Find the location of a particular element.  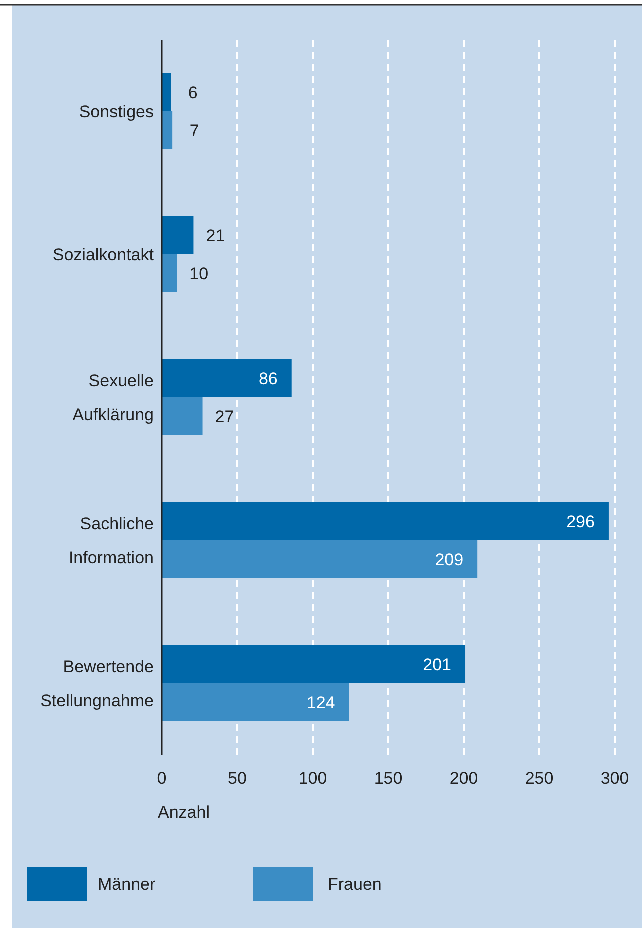

x-tick-label: 100 is located at coordinates (313, 778).